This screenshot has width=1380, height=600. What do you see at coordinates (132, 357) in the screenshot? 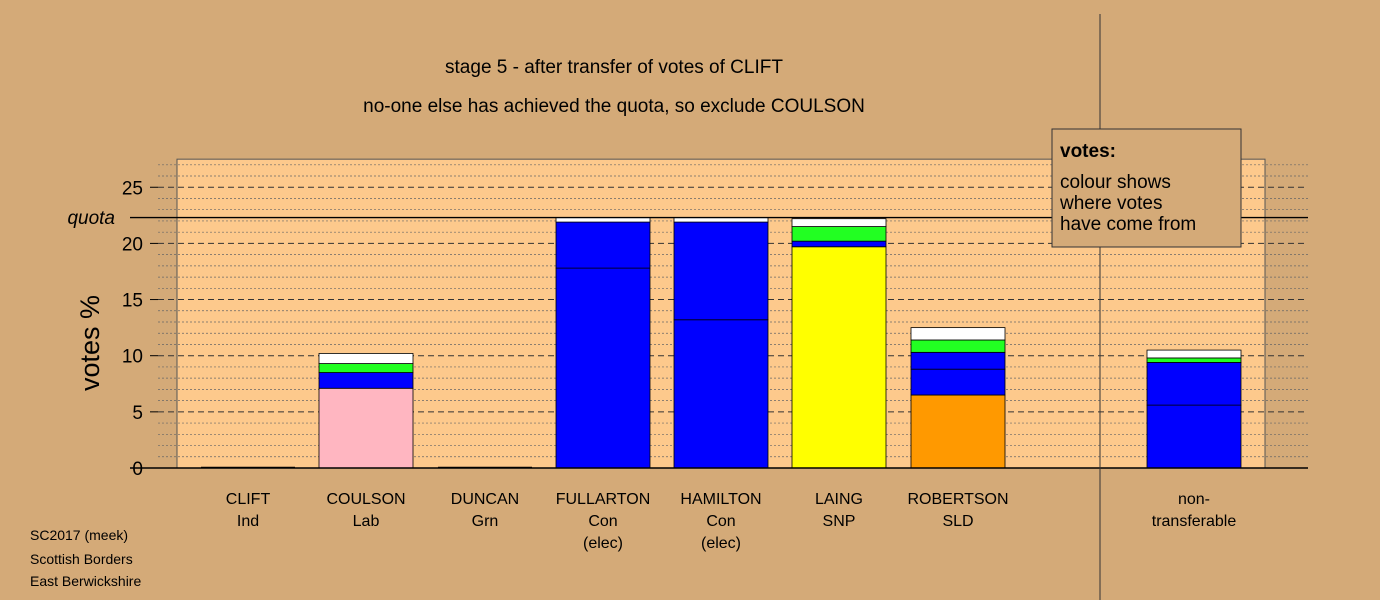
I see `y-tick-label: 10` at bounding box center [132, 357].